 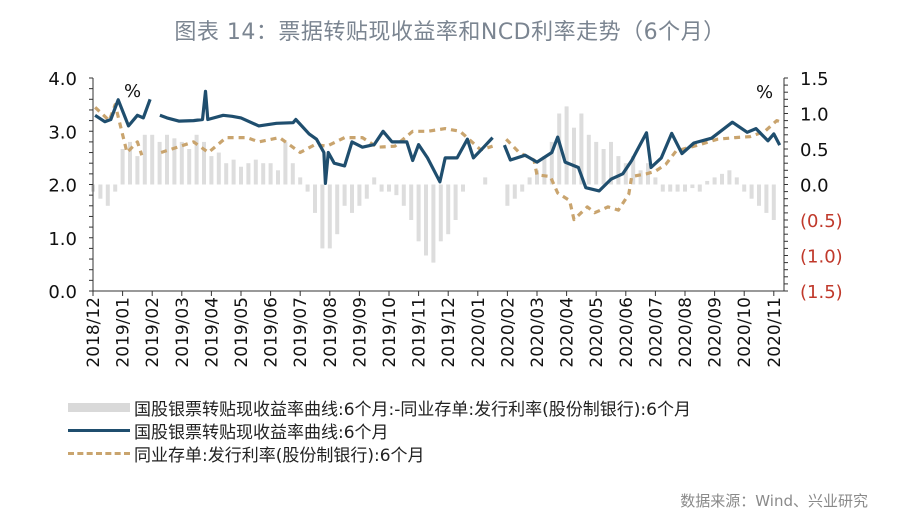 What do you see at coordinates (390, 332) in the screenshot?
I see `x-tick-label: 2019/10` at bounding box center [390, 332].